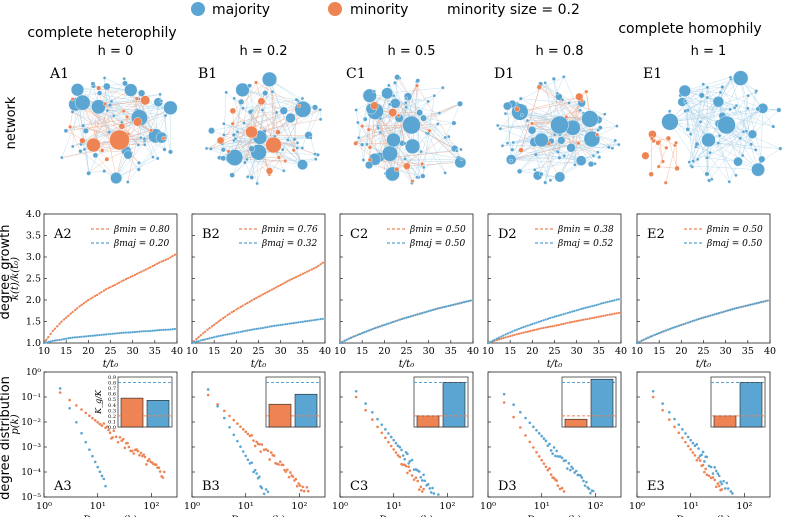 The image size is (800, 517). Describe the element at coordinates (406, 278) in the screenshot. I see `growth-frame-C2` at that location.